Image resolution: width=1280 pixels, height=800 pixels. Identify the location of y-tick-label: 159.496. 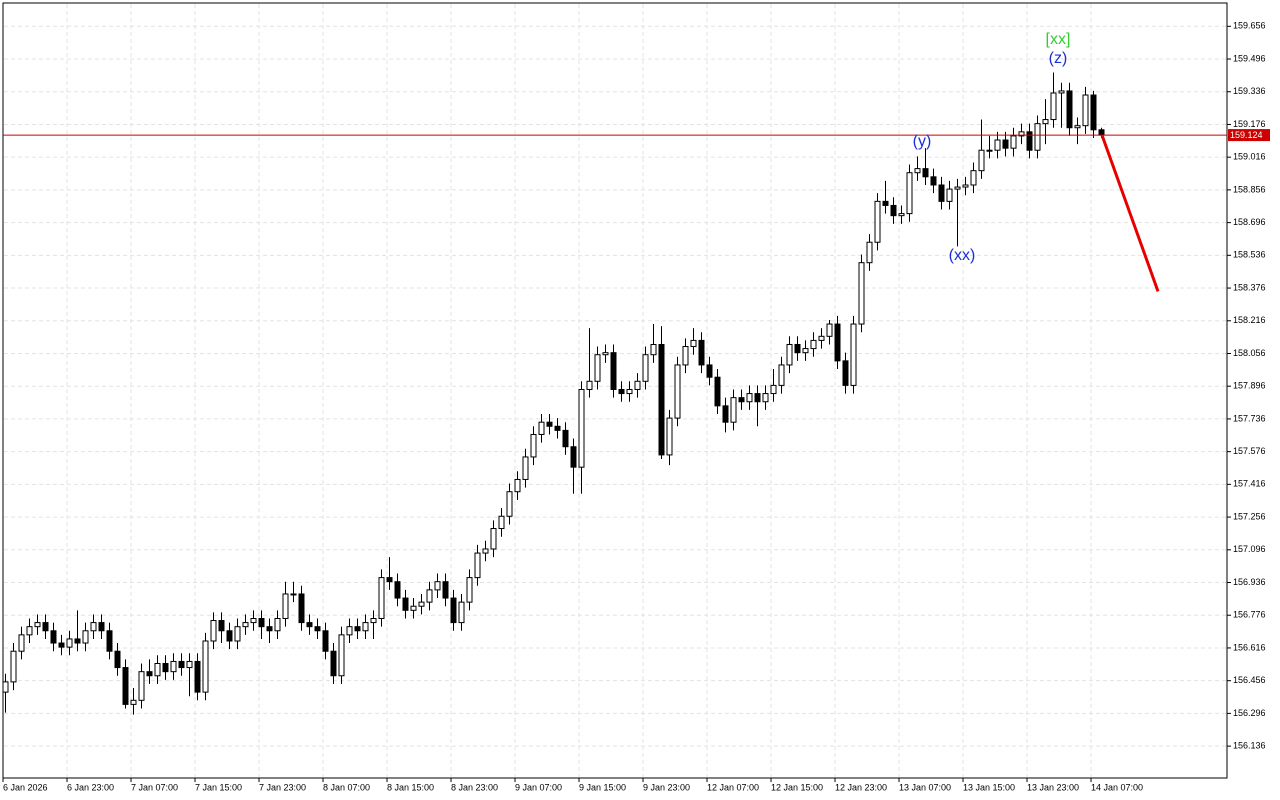
(1249, 58).